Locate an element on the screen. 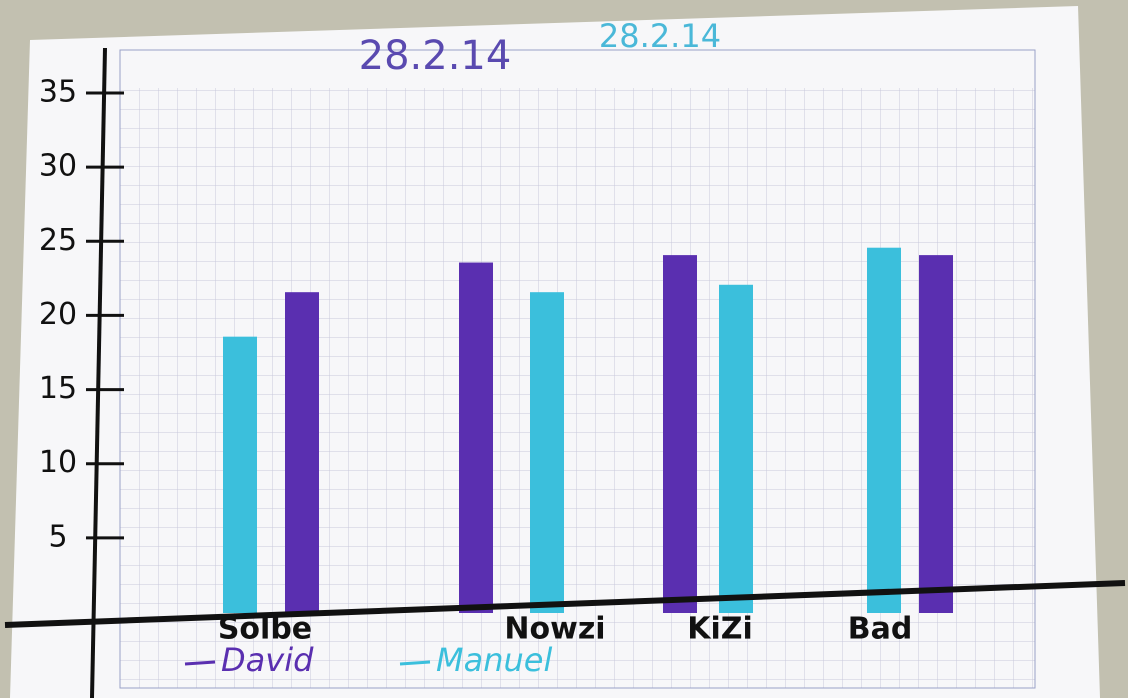 This screenshot has width=1128, height=698. y-axis is located at coordinates (98, 372).